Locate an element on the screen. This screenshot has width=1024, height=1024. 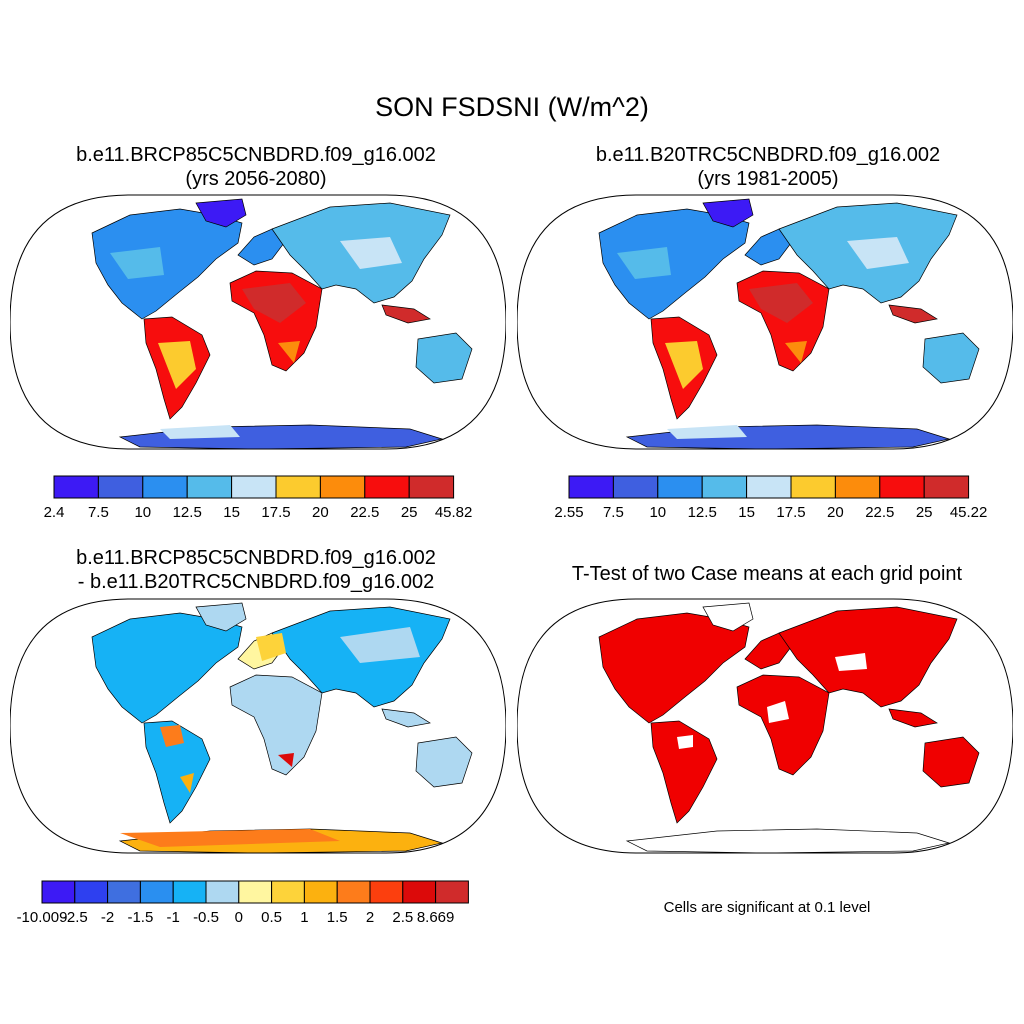
colorbar-tick-label: -0.5 is located at coordinates (206, 917).